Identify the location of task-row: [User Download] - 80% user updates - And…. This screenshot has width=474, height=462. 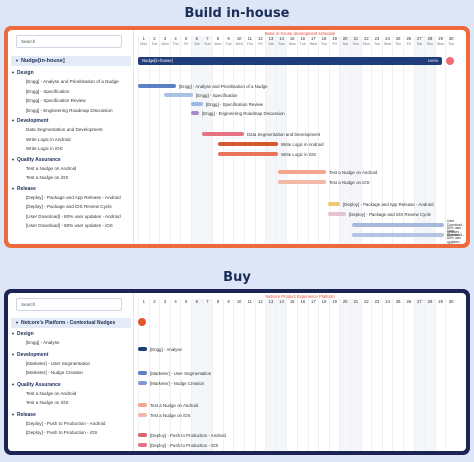
(73, 216).